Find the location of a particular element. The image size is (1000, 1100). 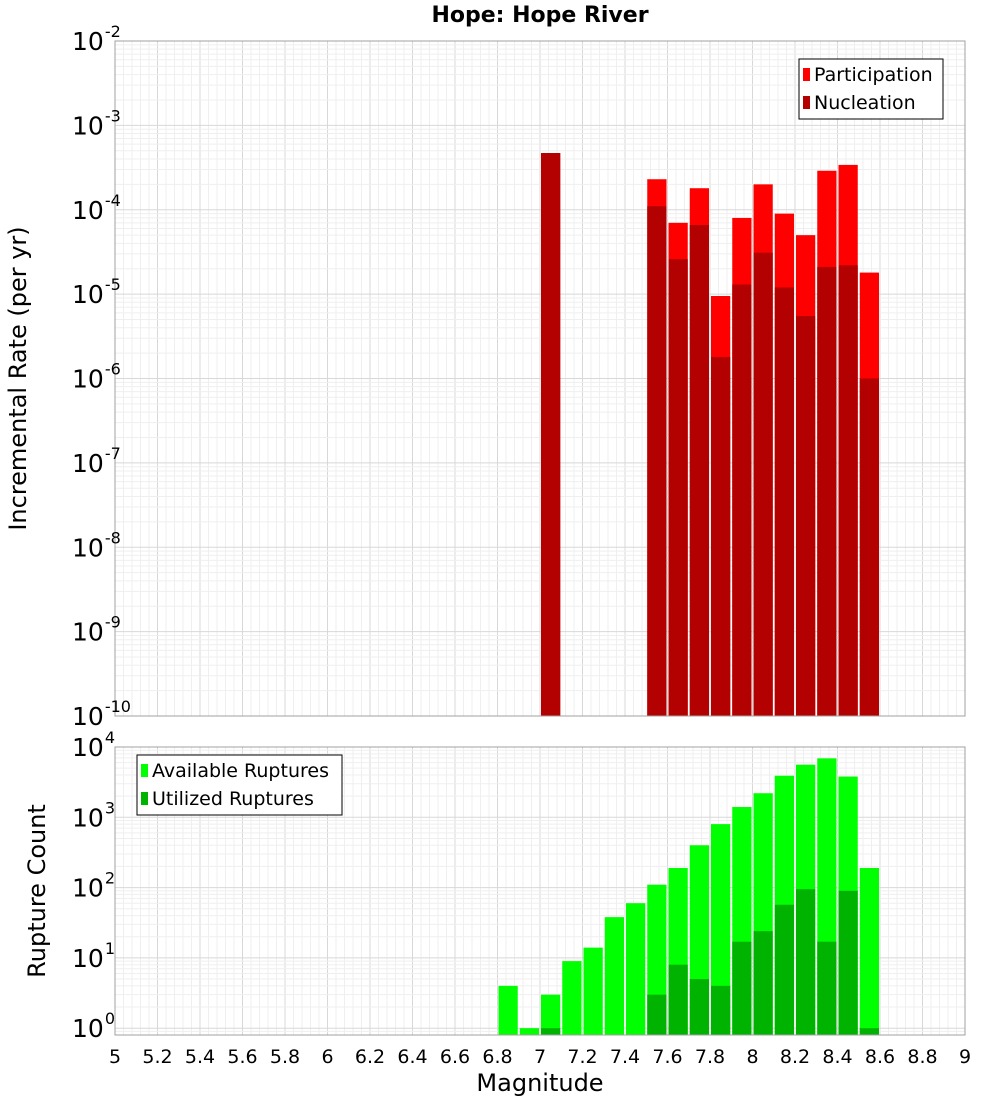

y-tick-label: 10⁻⁹ is located at coordinates (96, 630).